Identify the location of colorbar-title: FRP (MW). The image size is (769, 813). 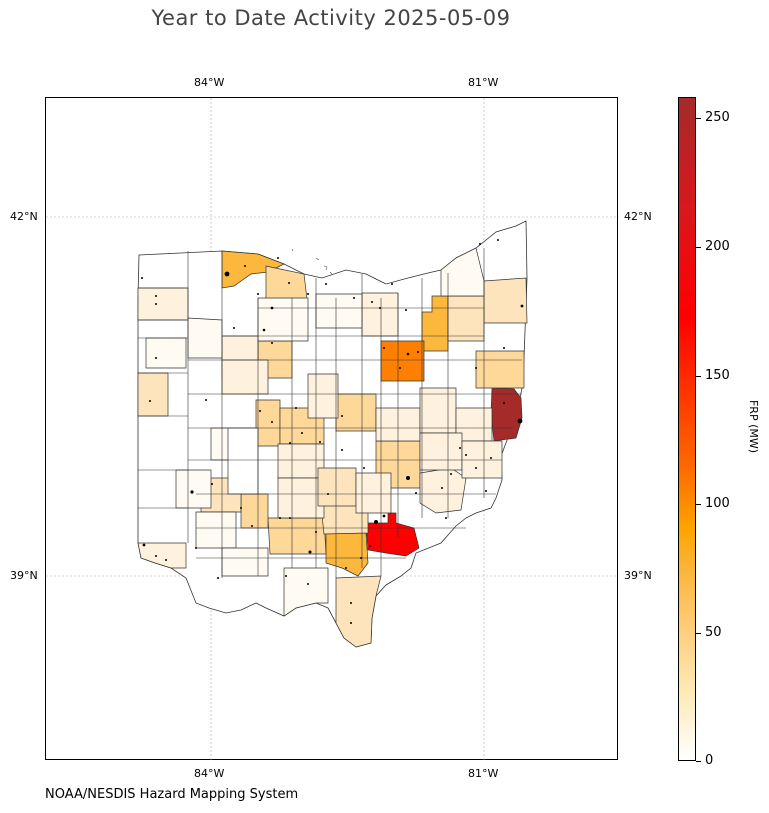
(754, 426).